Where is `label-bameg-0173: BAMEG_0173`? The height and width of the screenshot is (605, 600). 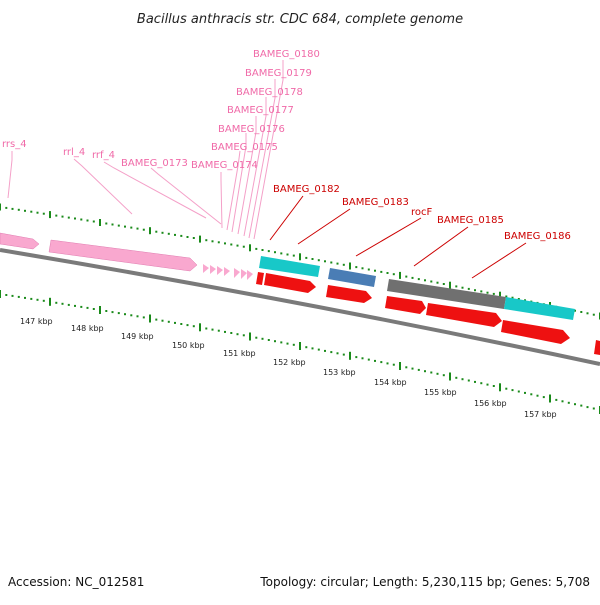
label-bameg-0173: BAMEG_0173 is located at coordinates (154, 163).